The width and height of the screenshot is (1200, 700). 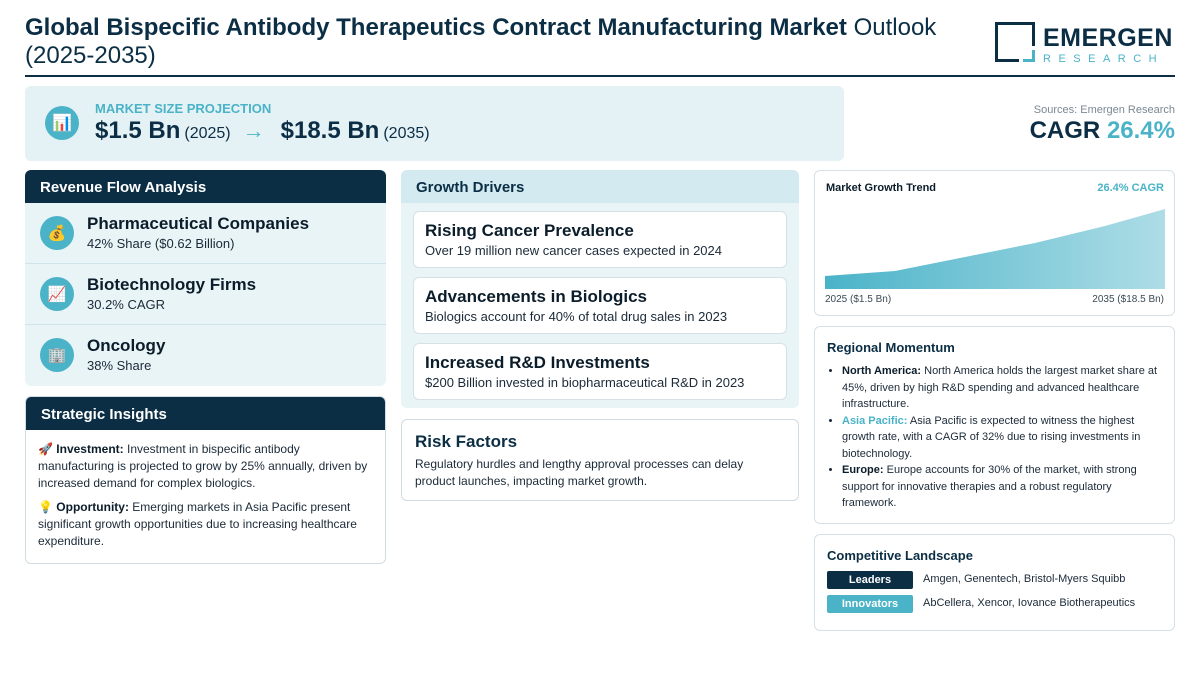 I want to click on revenue-item: 🏢 Oncology 38% Share, so click(x=205, y=355).